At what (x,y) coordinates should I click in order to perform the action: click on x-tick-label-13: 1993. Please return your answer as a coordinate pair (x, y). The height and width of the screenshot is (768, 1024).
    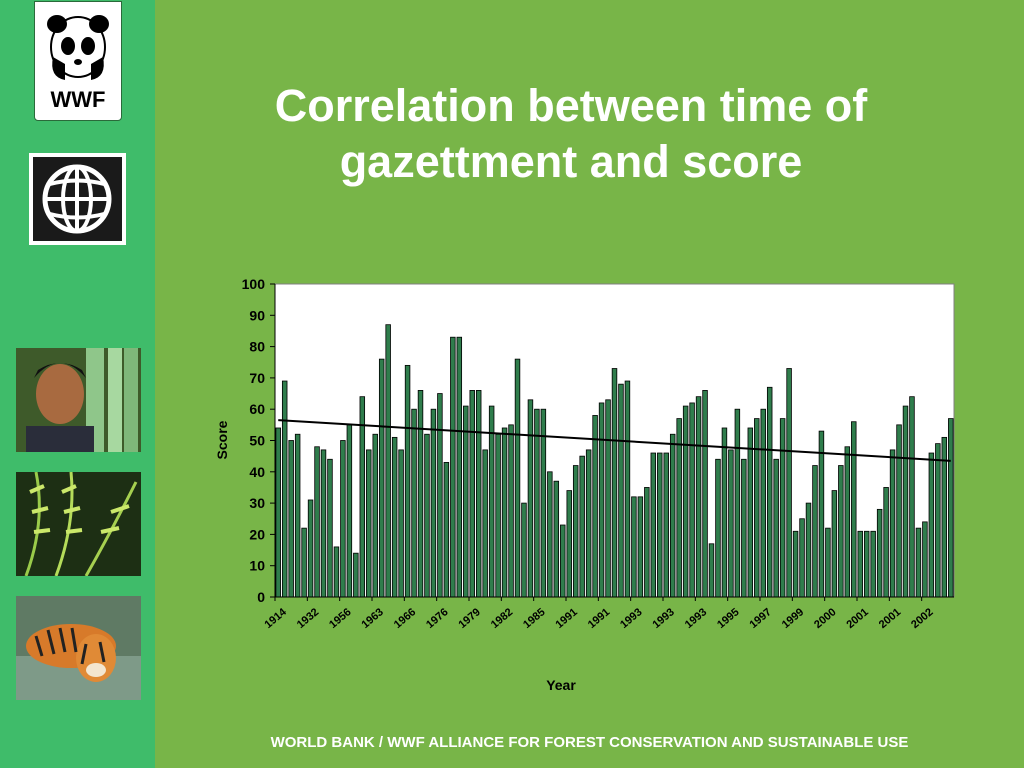
    Looking at the image, I should click on (696, 618).